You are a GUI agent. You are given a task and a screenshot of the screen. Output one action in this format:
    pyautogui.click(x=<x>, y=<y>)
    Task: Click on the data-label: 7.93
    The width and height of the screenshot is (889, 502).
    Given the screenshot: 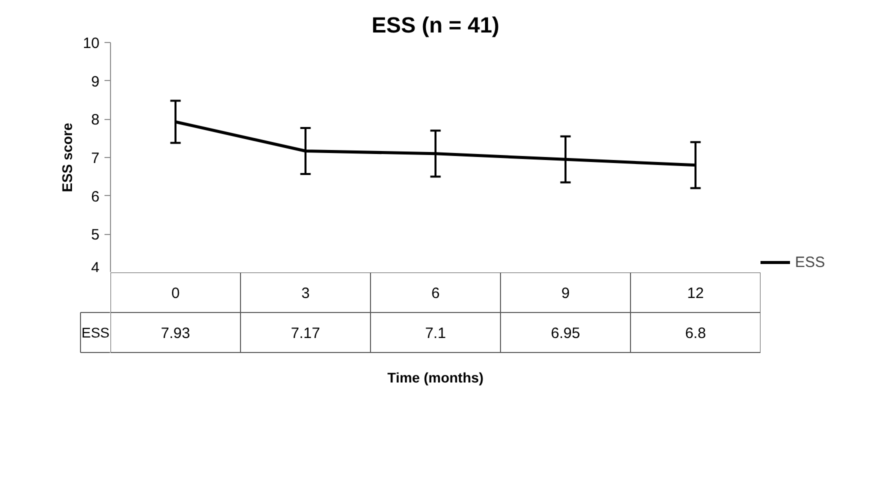 What is the action you would take?
    pyautogui.click(x=175, y=333)
    